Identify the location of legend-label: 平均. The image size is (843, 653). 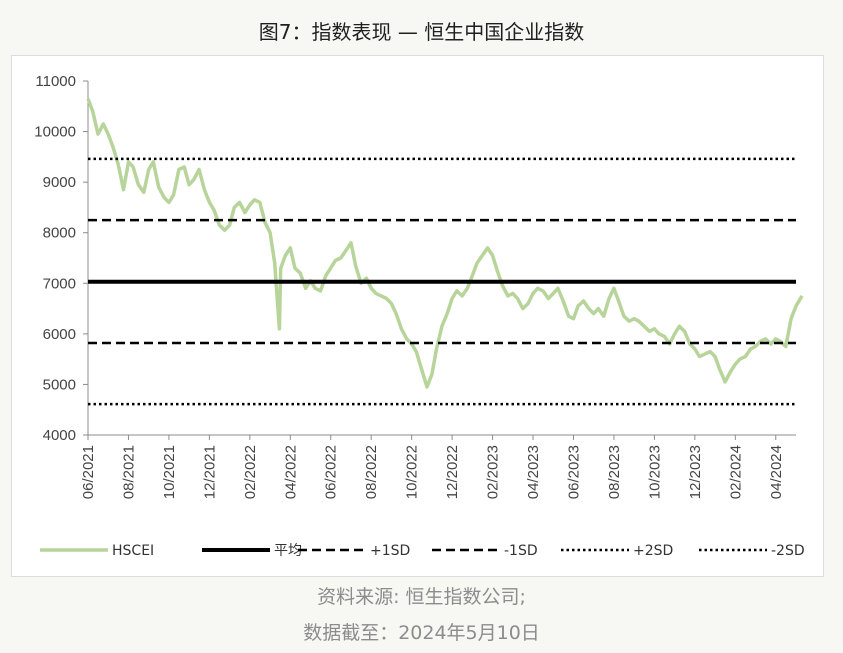
(288, 551).